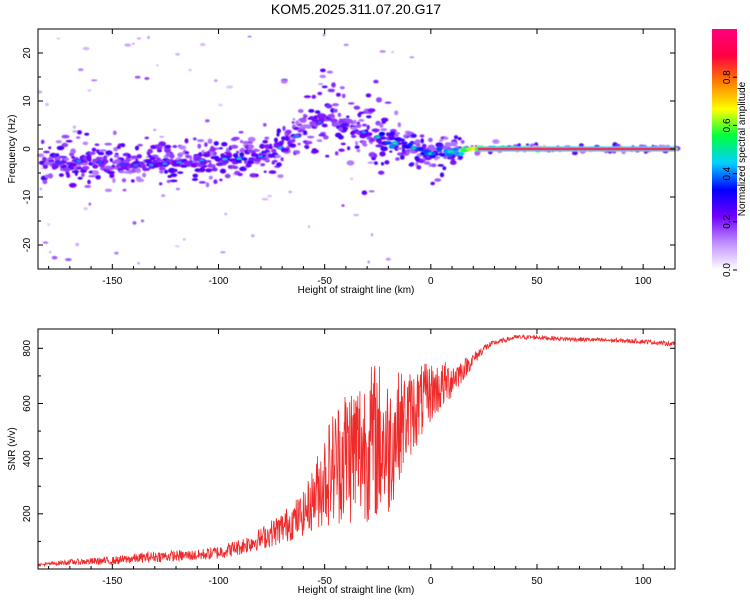 The height and width of the screenshot is (600, 750). I want to click on spectrogram-ridge-band-inner, so click(576, 149).